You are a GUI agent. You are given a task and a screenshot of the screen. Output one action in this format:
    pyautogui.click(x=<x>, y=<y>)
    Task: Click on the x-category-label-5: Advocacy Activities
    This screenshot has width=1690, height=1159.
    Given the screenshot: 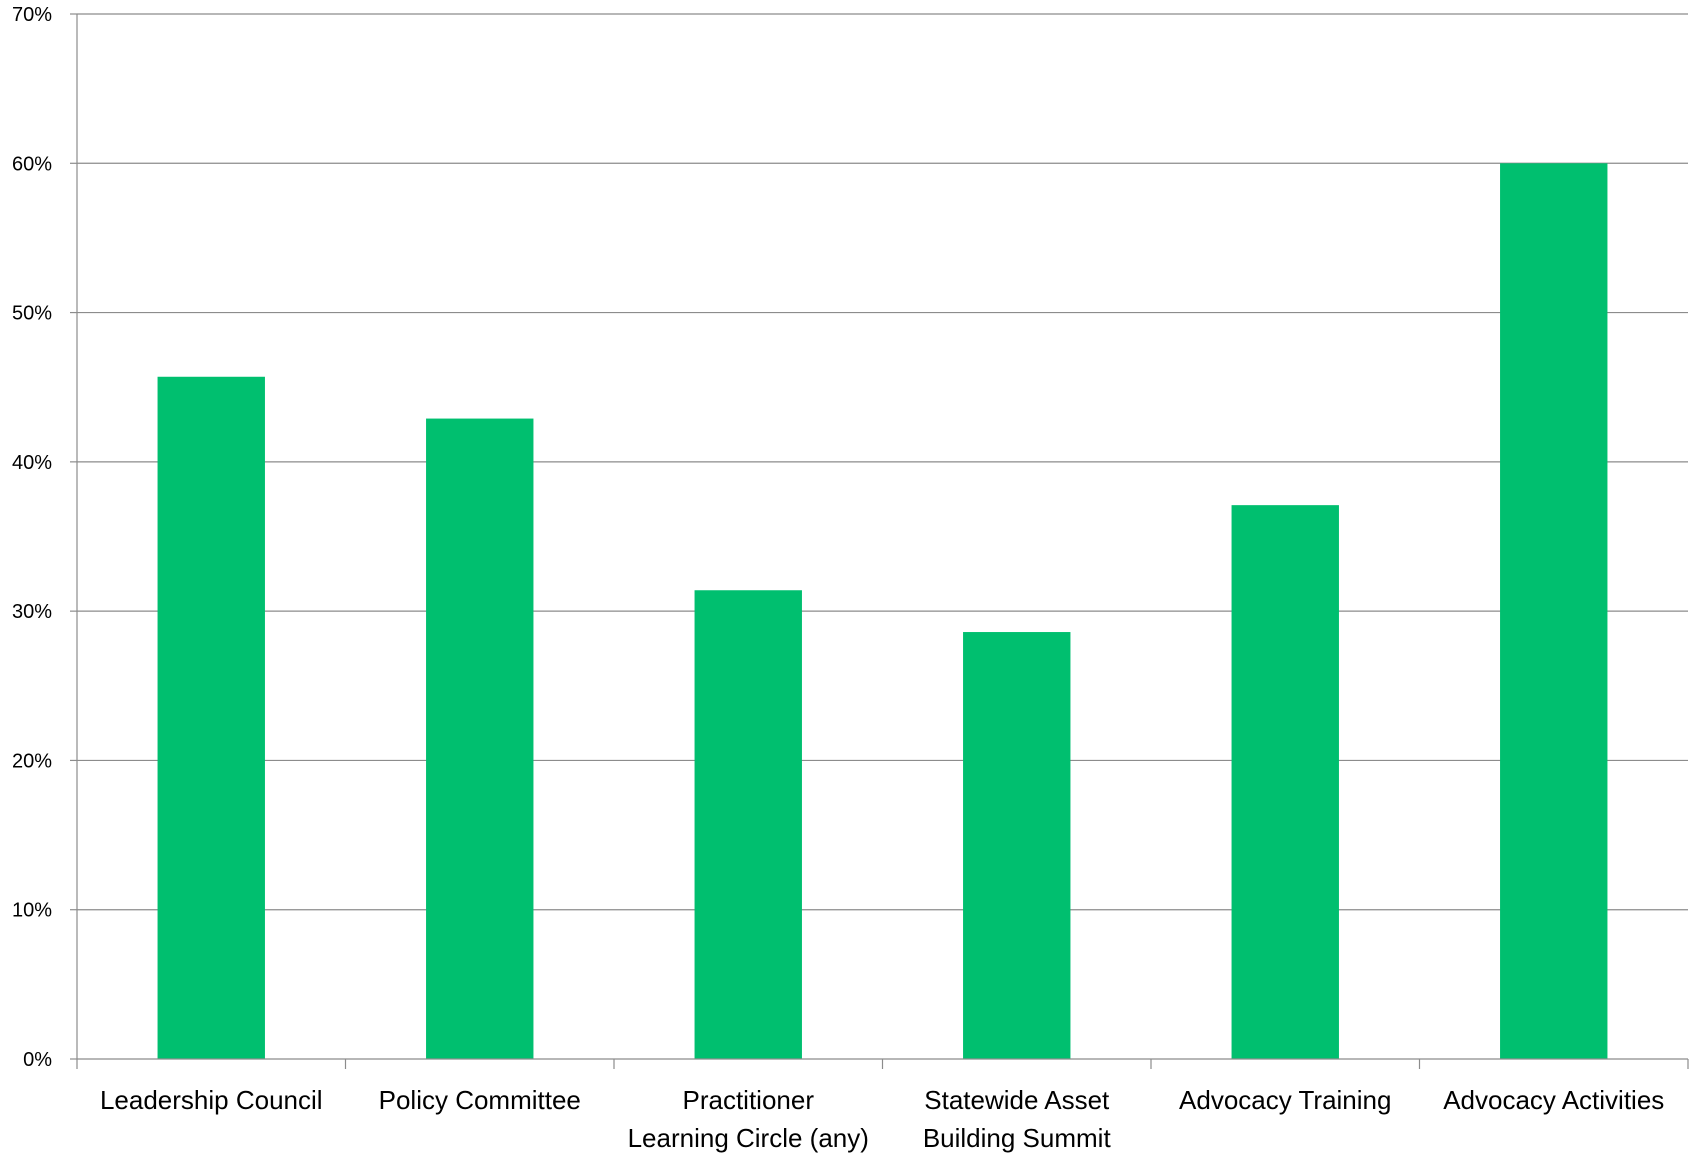 What is the action you would take?
    pyautogui.click(x=1553, y=1100)
    